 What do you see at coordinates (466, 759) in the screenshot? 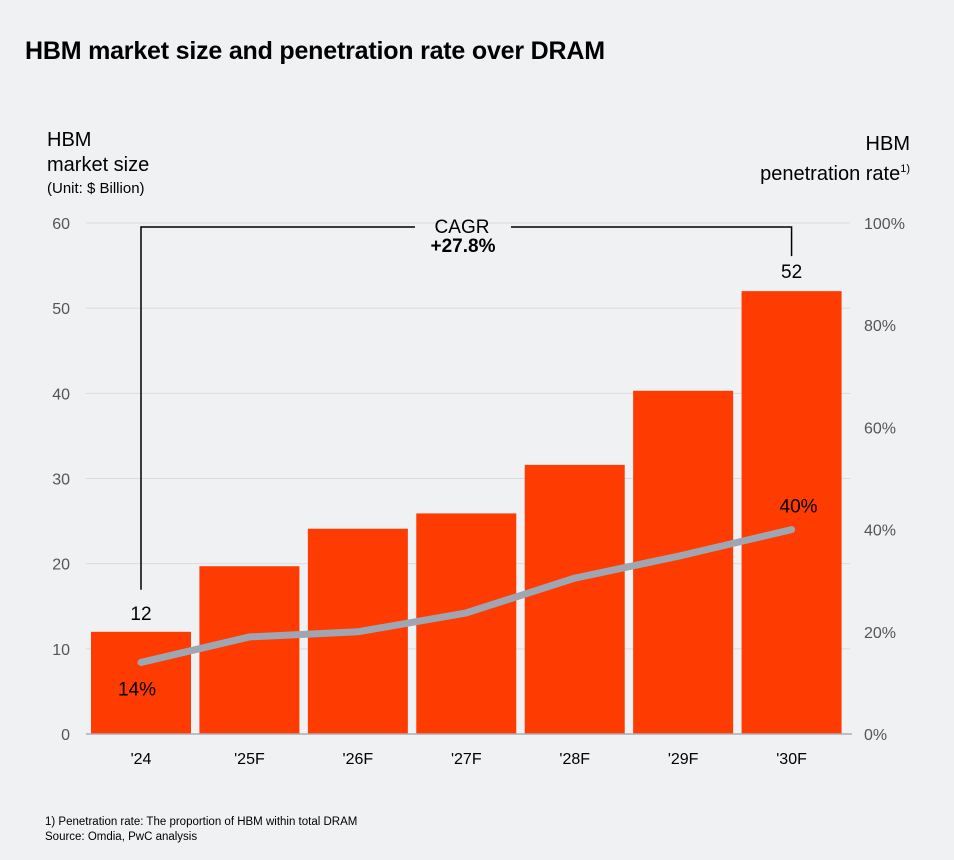
I see `x-axis-tick-label: '27F` at bounding box center [466, 759].